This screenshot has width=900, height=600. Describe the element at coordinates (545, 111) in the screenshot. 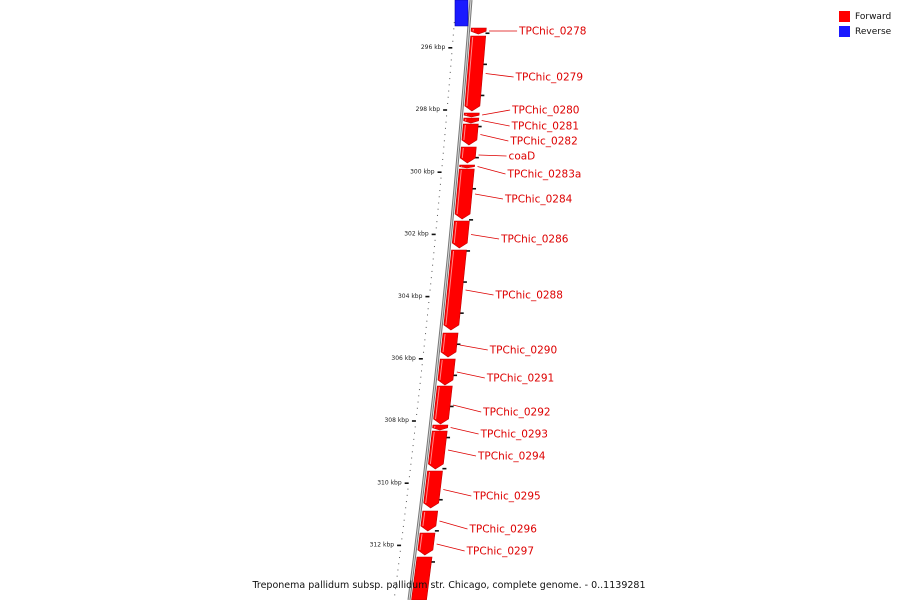

I see `gene-label: TPChic_0280` at that location.